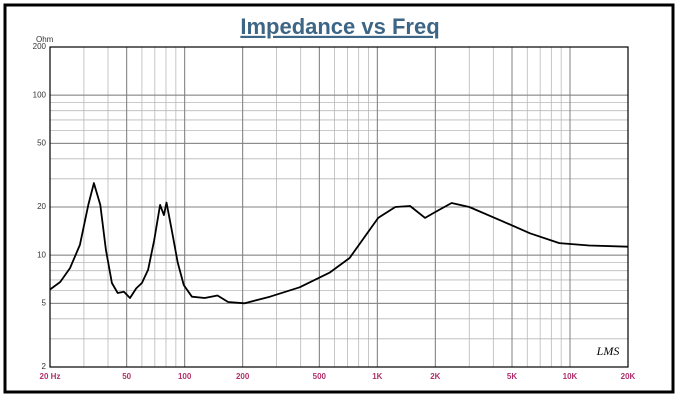 This screenshot has width=680, height=400. I want to click on x-tick-label: 5K, so click(512, 376).